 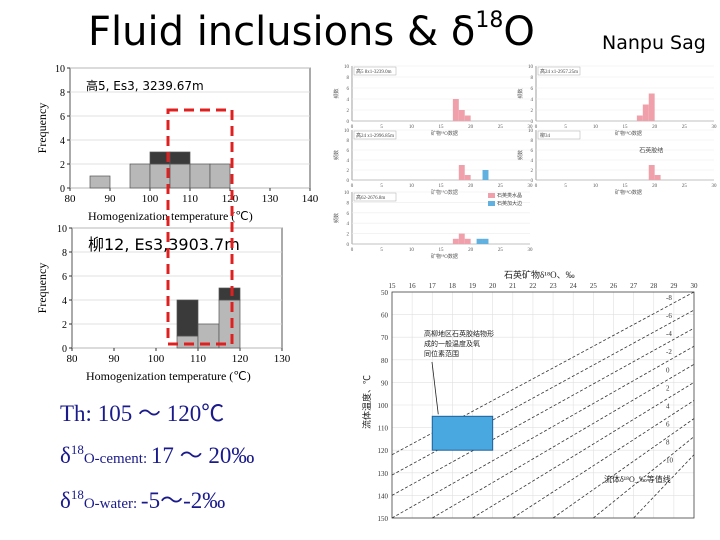 What do you see at coordinates (539, 274) in the screenshot?
I see `chart-title: 石英矿物δ¹⁸O、‰` at bounding box center [539, 274].